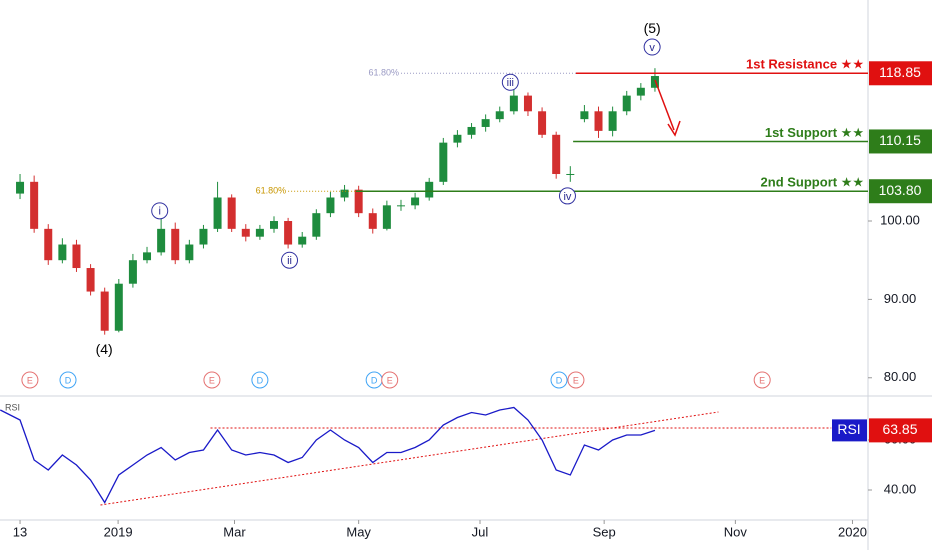  I want to click on wave-label: (4), so click(104, 349).